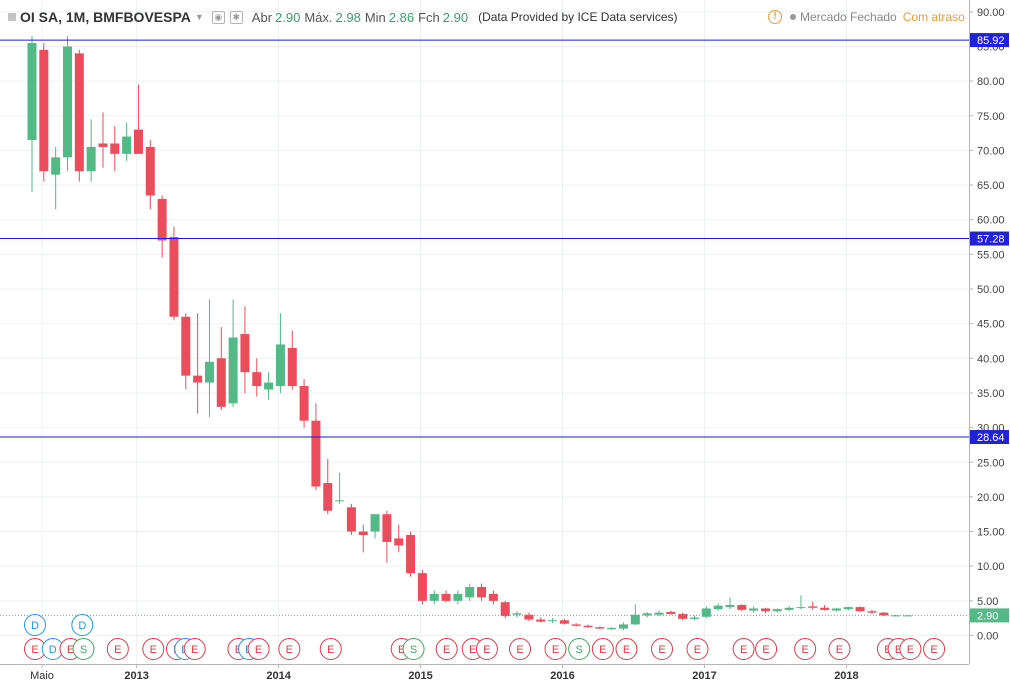 This screenshot has height=684, width=1010. Describe the element at coordinates (991, 498) in the screenshot. I see `y-tick-label: 20.00` at that location.